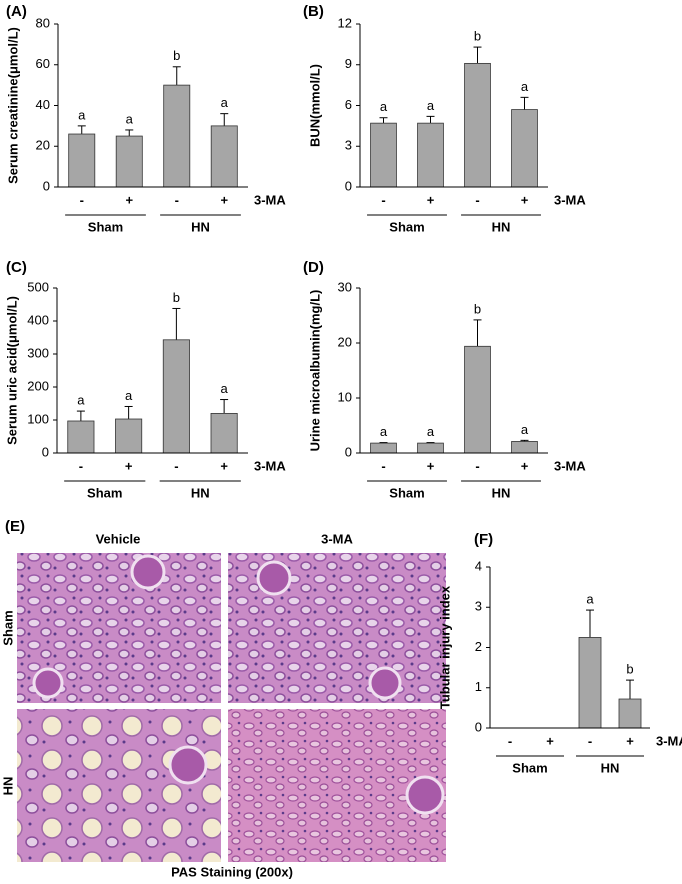 The height and width of the screenshot is (884, 682). Describe the element at coordinates (348, 104) in the screenshot. I see `y-tick-label: 6` at that location.